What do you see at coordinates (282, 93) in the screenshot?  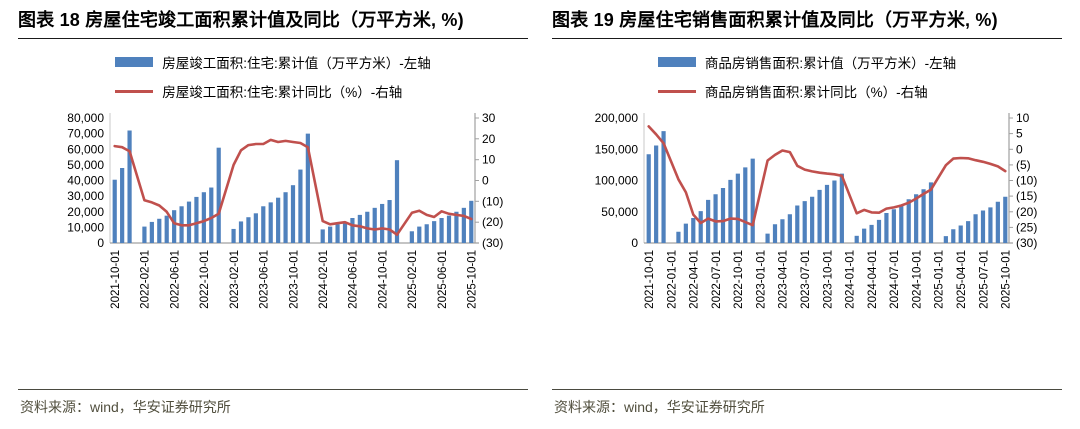 I see `legend-label: 房屋竣工面积:住宅:累计同比（%）-右轴` at bounding box center [282, 93].